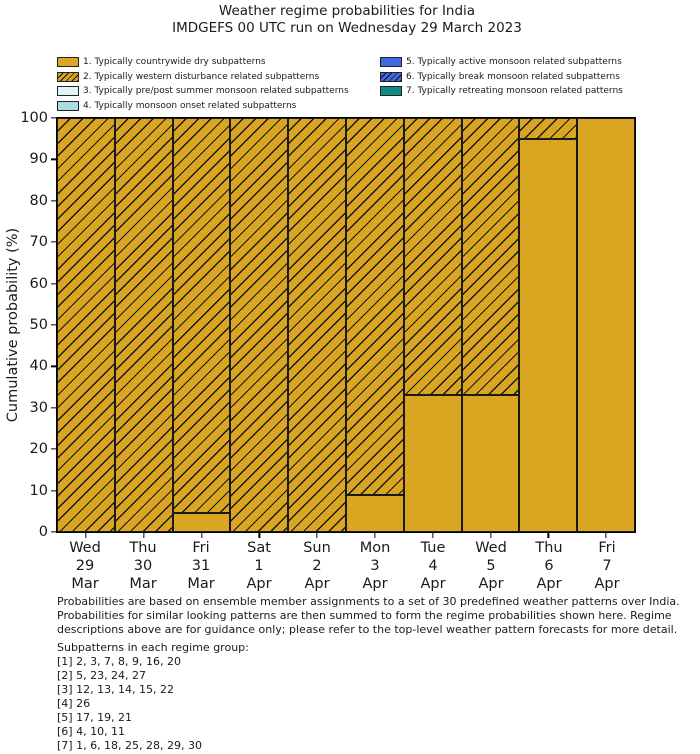  What do you see at coordinates (102, 675) in the screenshot?
I see `subpattern-line: [2] 5, 23, 24, 27` at bounding box center [102, 675].